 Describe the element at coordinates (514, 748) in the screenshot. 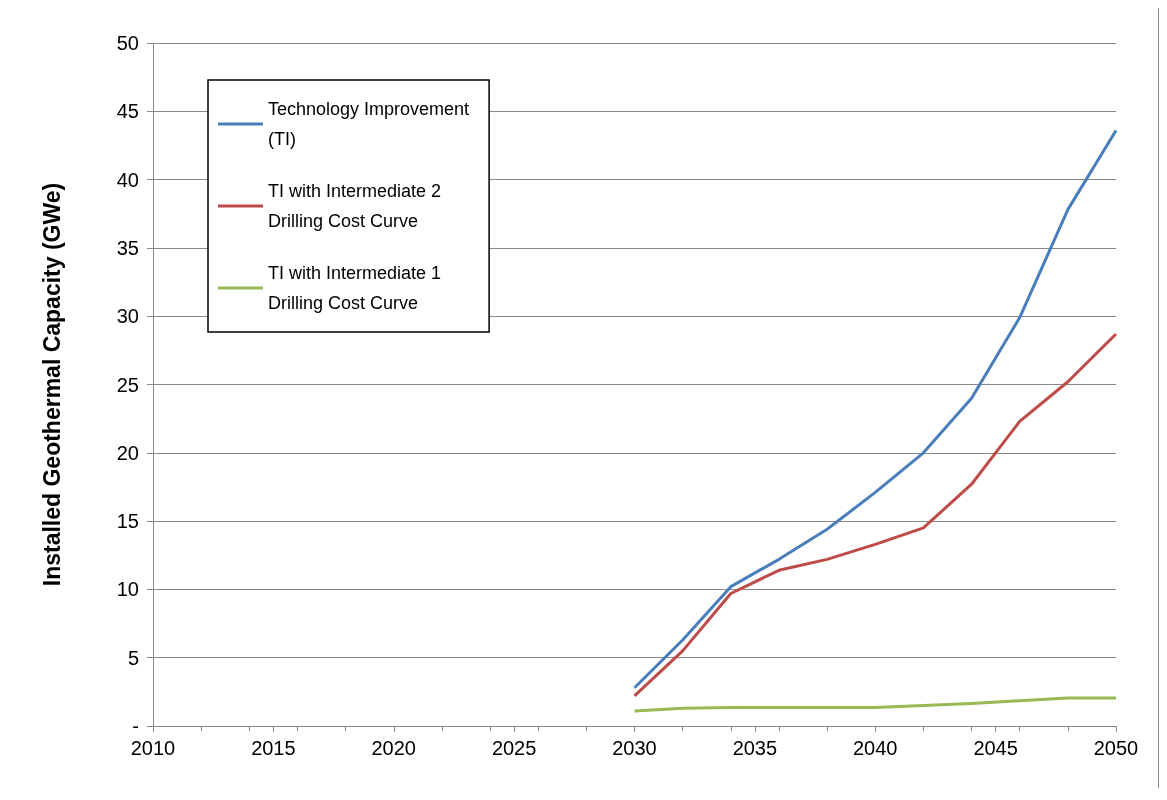

I see `x-tick-label: 2025` at that location.